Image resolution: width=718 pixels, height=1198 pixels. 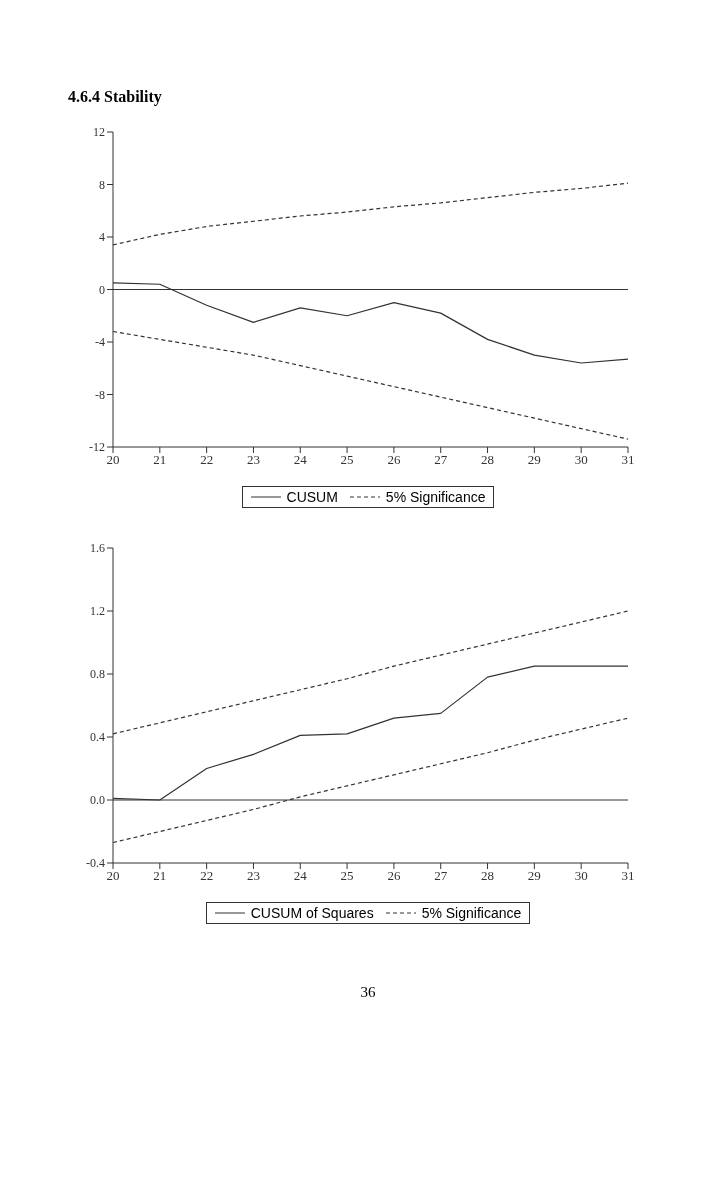 I want to click on y-tick-label: -0.4, so click(x=95, y=863).